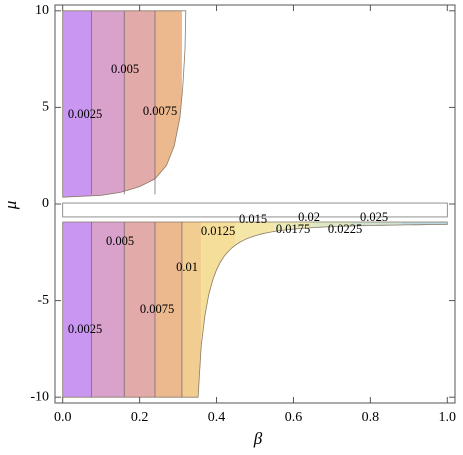 This screenshot has height=455, width=463. I want to click on x-tick-label: 0.2, so click(140, 417).